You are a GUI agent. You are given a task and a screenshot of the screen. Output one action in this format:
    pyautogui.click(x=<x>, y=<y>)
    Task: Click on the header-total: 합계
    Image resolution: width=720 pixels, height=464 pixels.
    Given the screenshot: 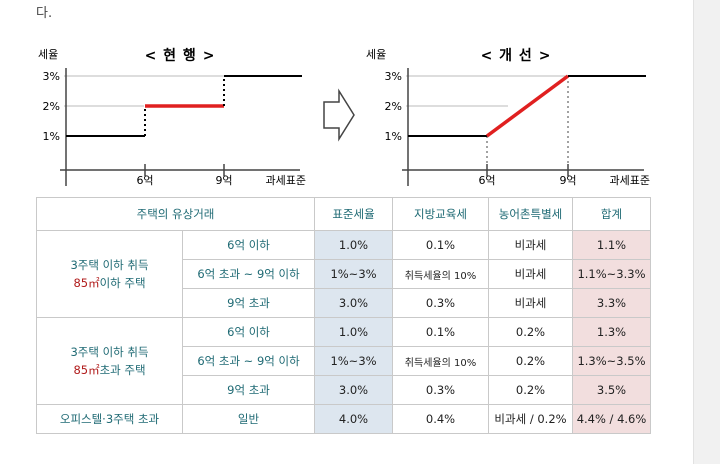 What is the action you would take?
    pyautogui.click(x=611, y=214)
    